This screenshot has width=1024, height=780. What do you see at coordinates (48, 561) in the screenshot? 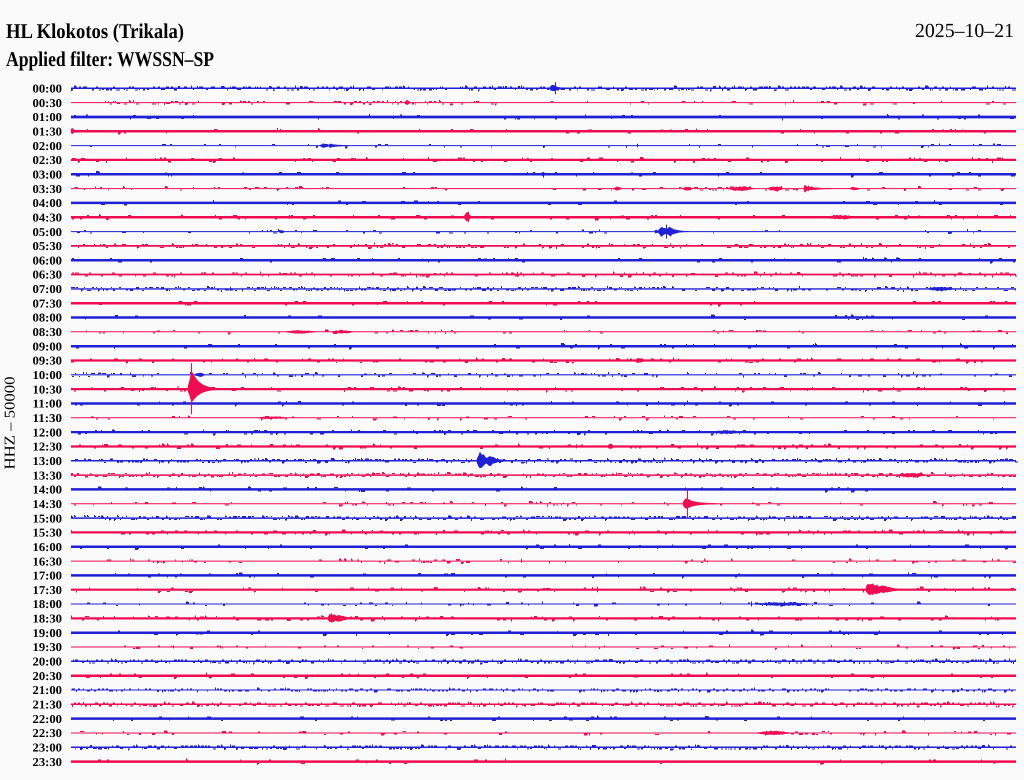
I see `svg-text: 16:30` at bounding box center [48, 561].